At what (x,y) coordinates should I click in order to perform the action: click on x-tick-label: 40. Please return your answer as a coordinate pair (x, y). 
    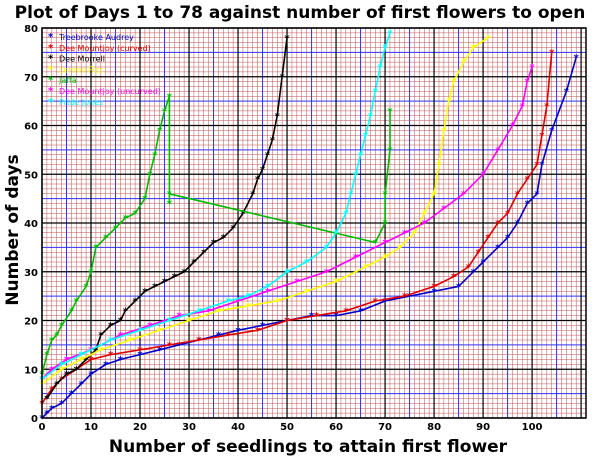
    Looking at the image, I should click on (238, 427).